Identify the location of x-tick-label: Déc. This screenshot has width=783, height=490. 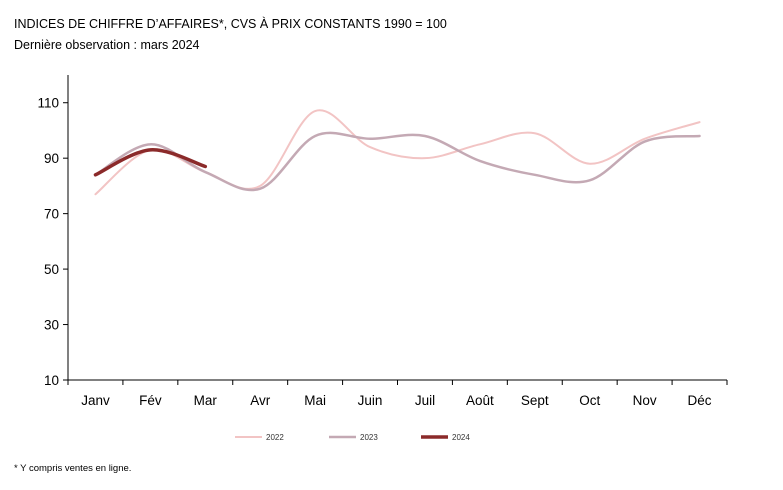
(700, 400).